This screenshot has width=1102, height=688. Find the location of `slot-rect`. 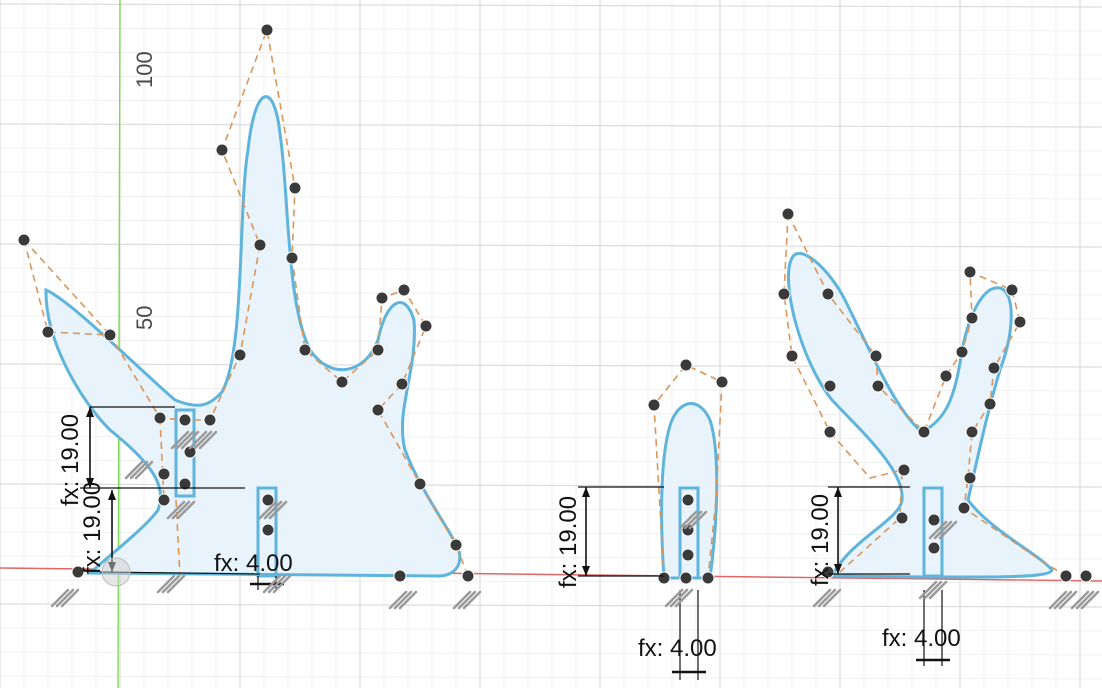

slot-rect is located at coordinates (267, 532).